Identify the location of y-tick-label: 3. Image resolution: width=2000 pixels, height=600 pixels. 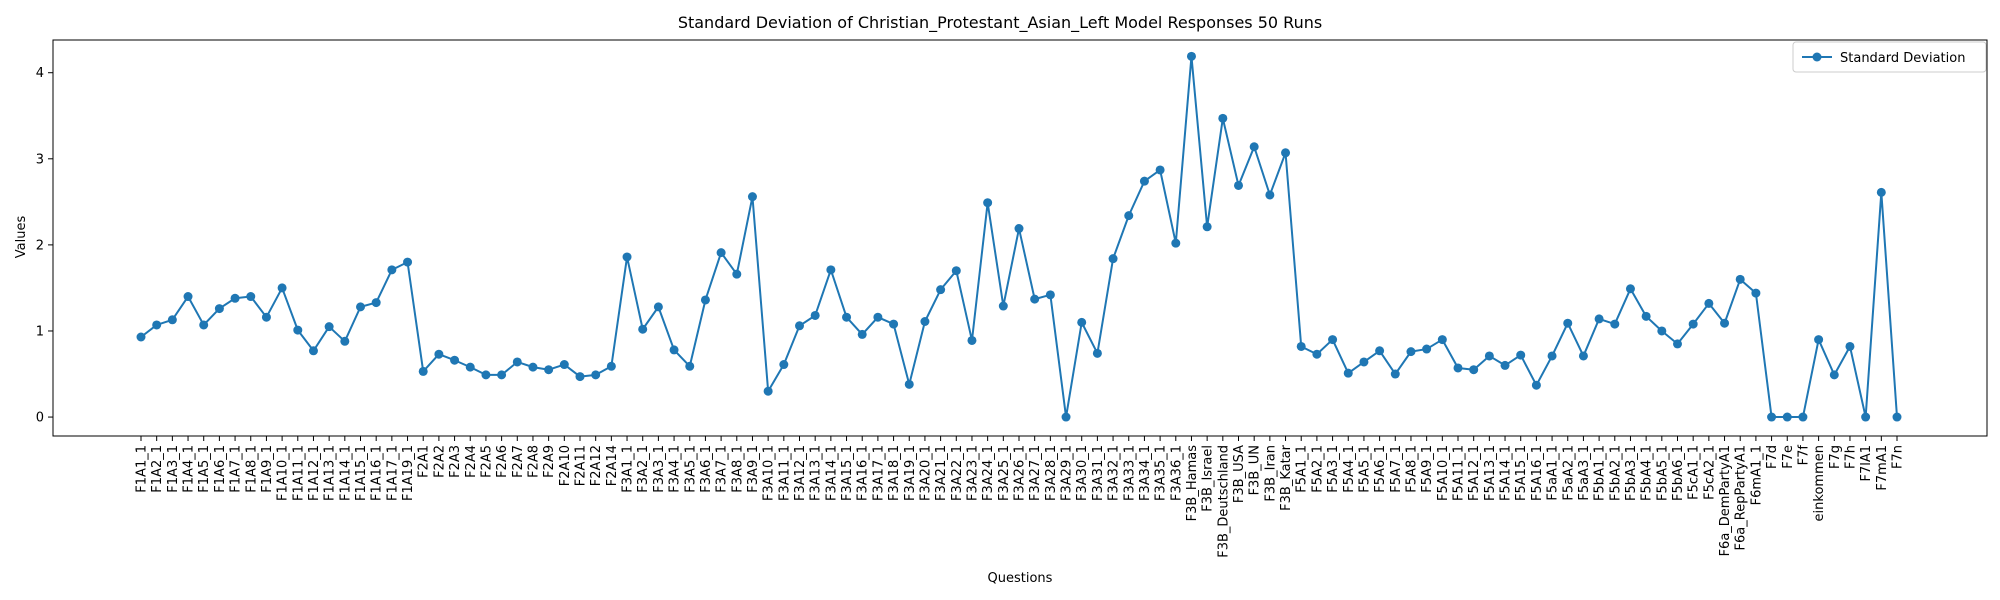
(40, 159).